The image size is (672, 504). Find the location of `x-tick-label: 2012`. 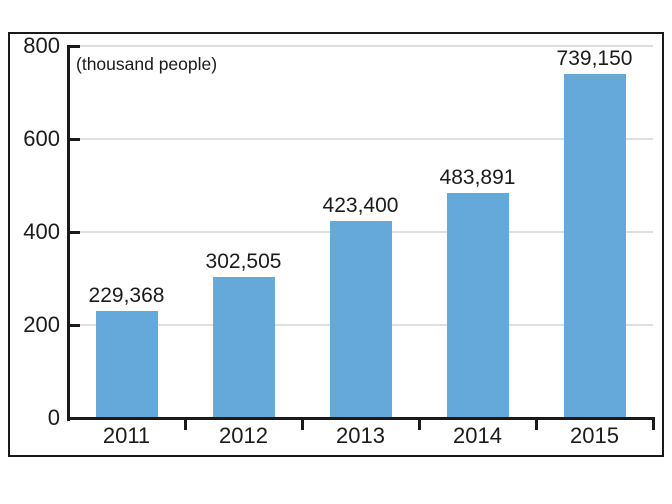

x-tick-label: 2012 is located at coordinates (243, 435).